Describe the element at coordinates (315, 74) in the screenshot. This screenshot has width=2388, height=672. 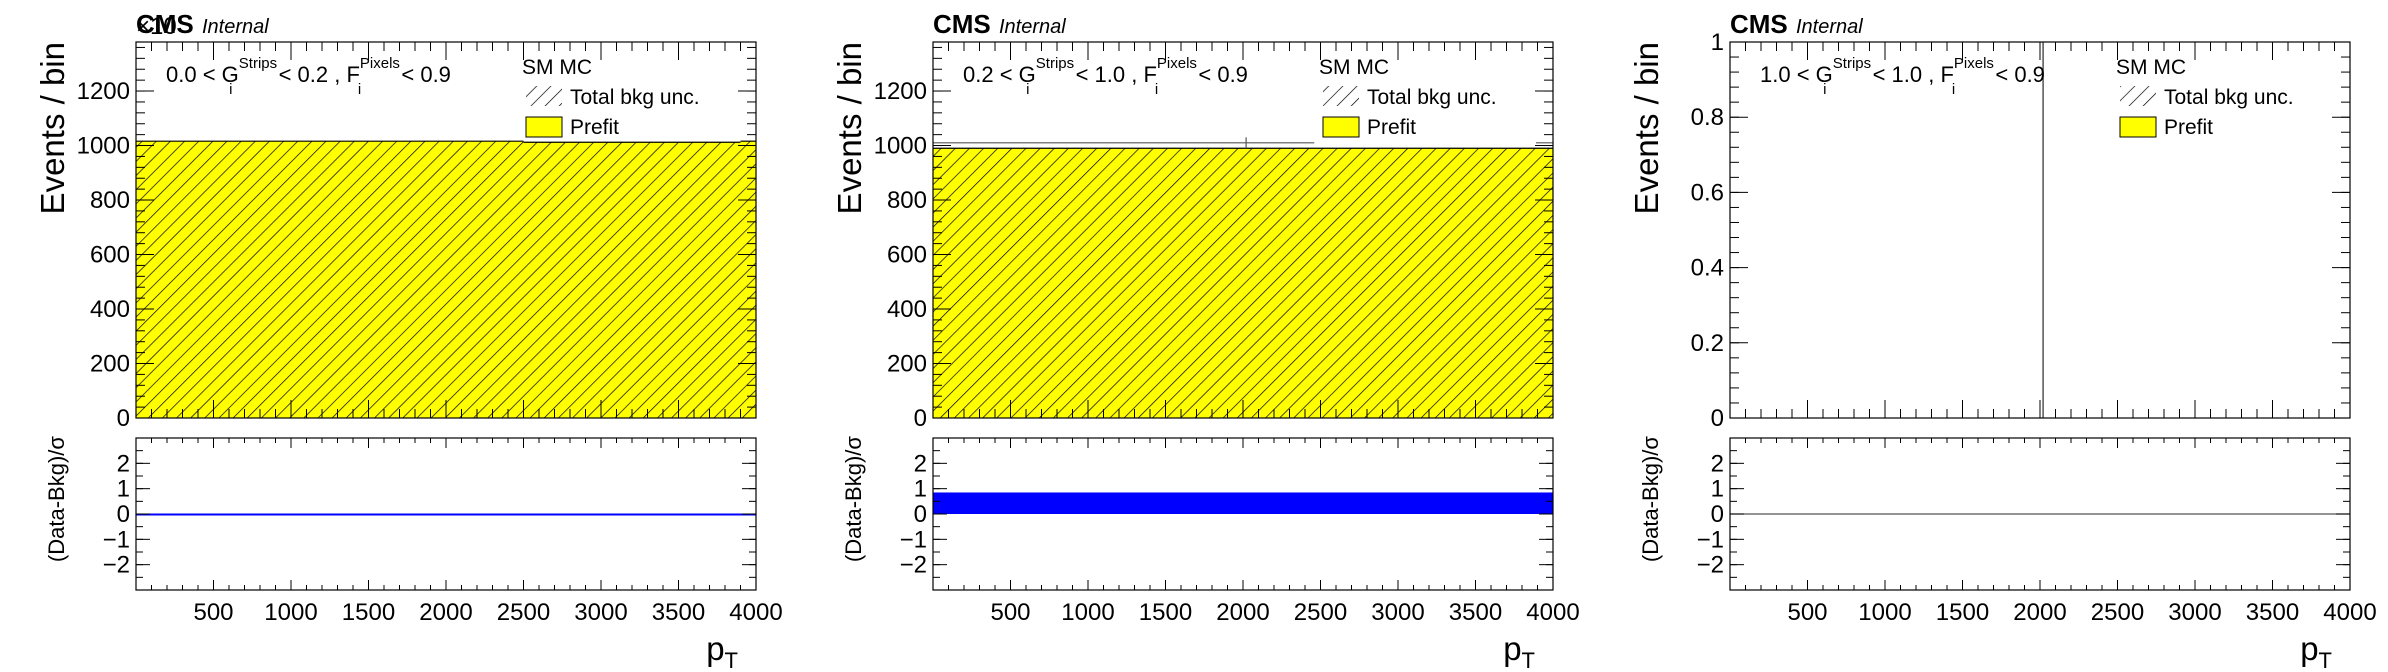
I see `sel-f-base: < 0.2 , F` at that location.